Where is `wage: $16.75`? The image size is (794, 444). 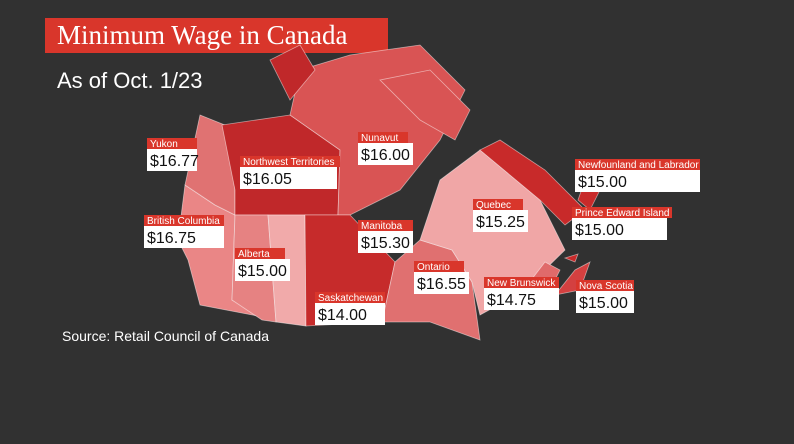 wage: $16.75 is located at coordinates (171, 238).